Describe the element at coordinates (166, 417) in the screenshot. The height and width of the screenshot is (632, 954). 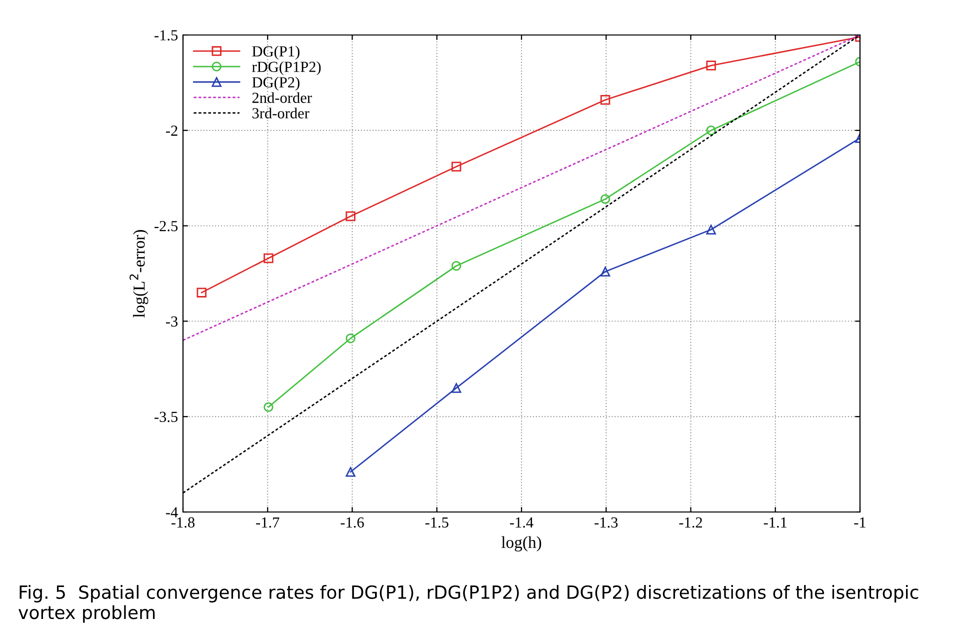
I see `y-tick-label: -3.5` at that location.